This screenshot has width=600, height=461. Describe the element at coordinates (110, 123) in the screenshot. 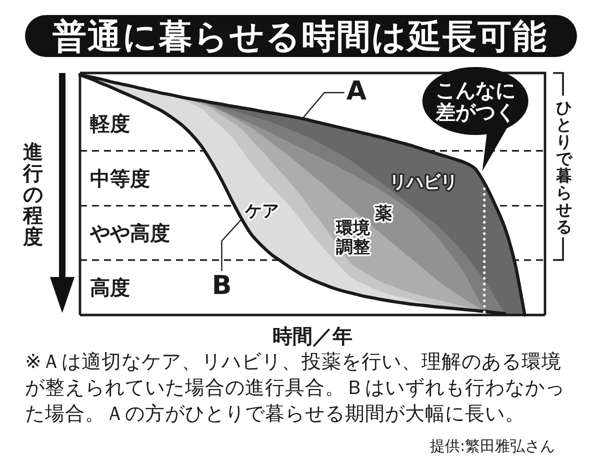

I see `level-label: 軽度` at that location.